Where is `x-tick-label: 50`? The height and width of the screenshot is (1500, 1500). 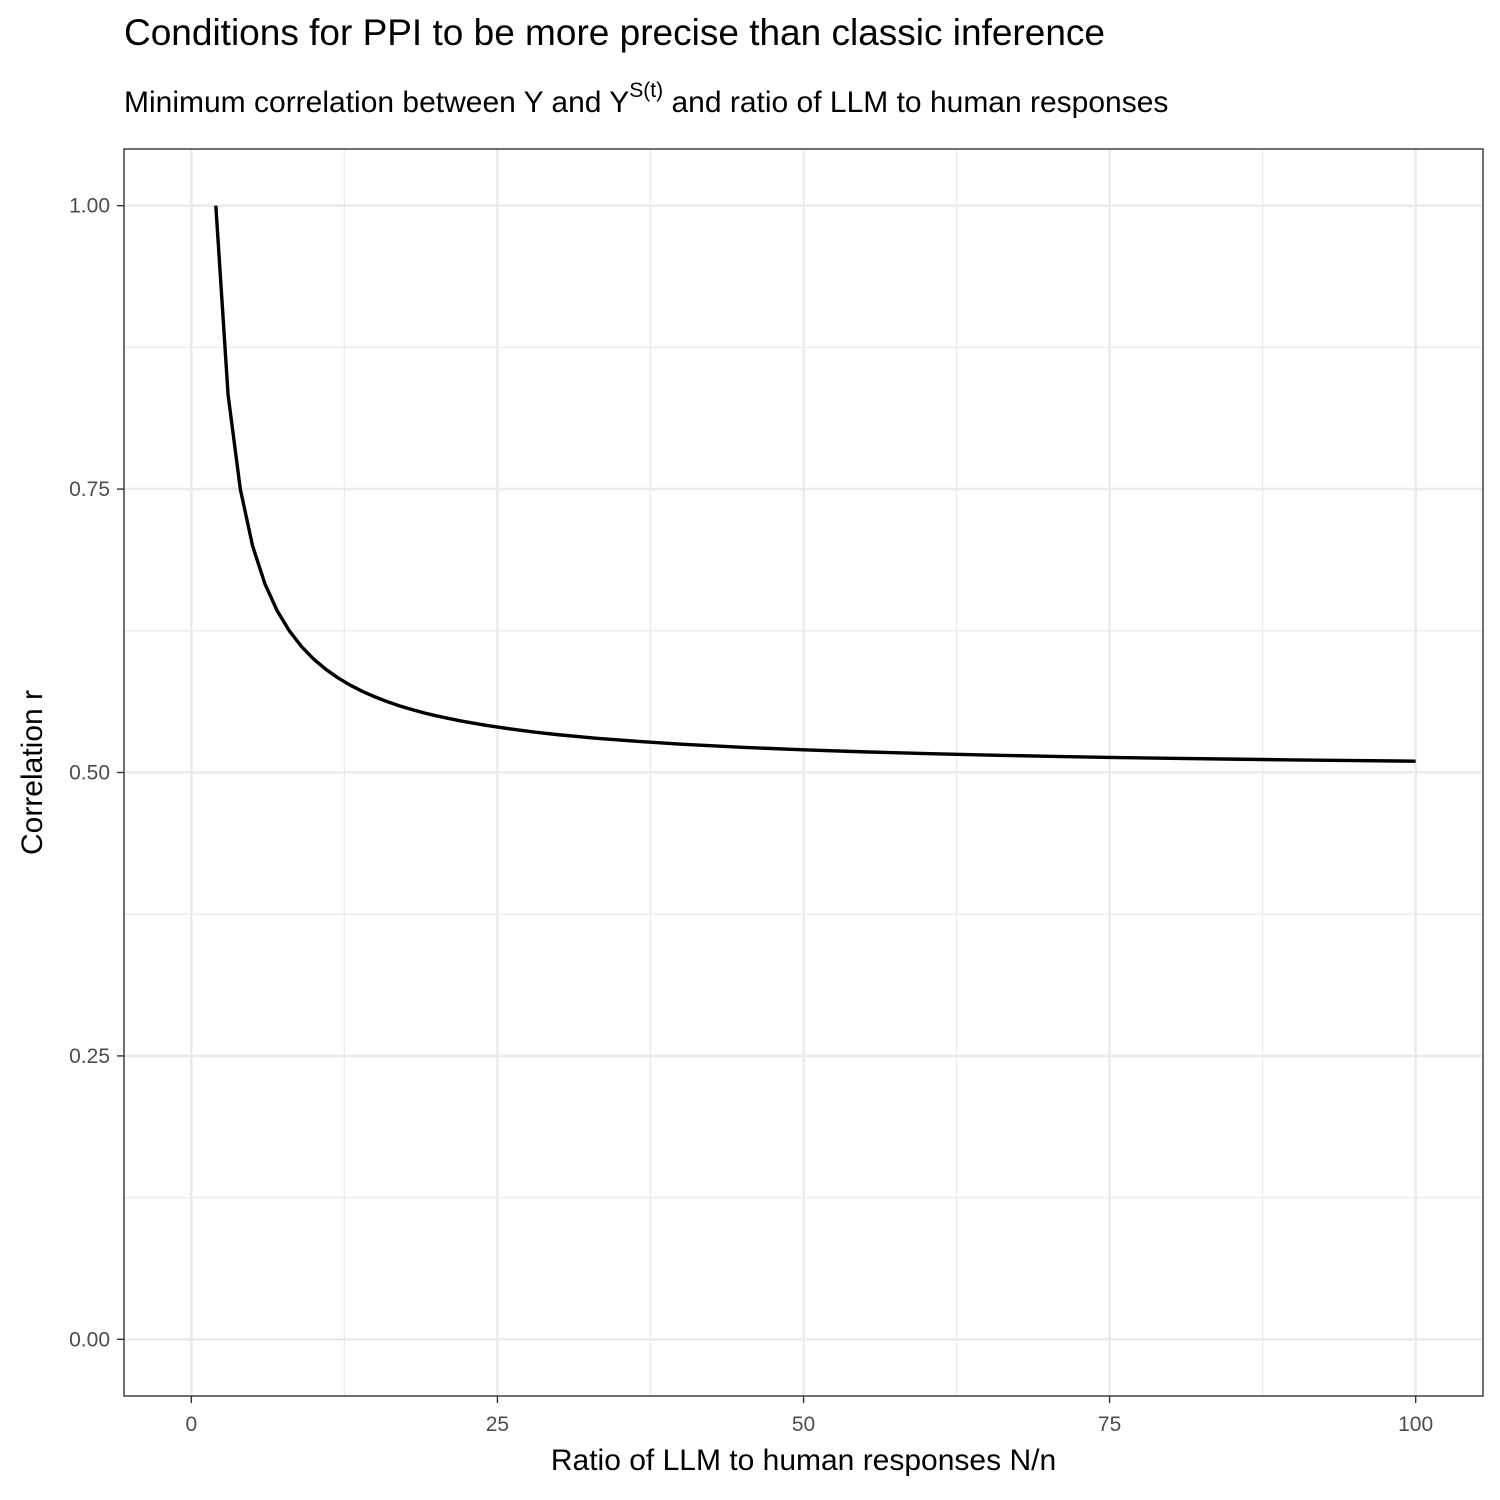
x-tick-label: 50 is located at coordinates (803, 1424).